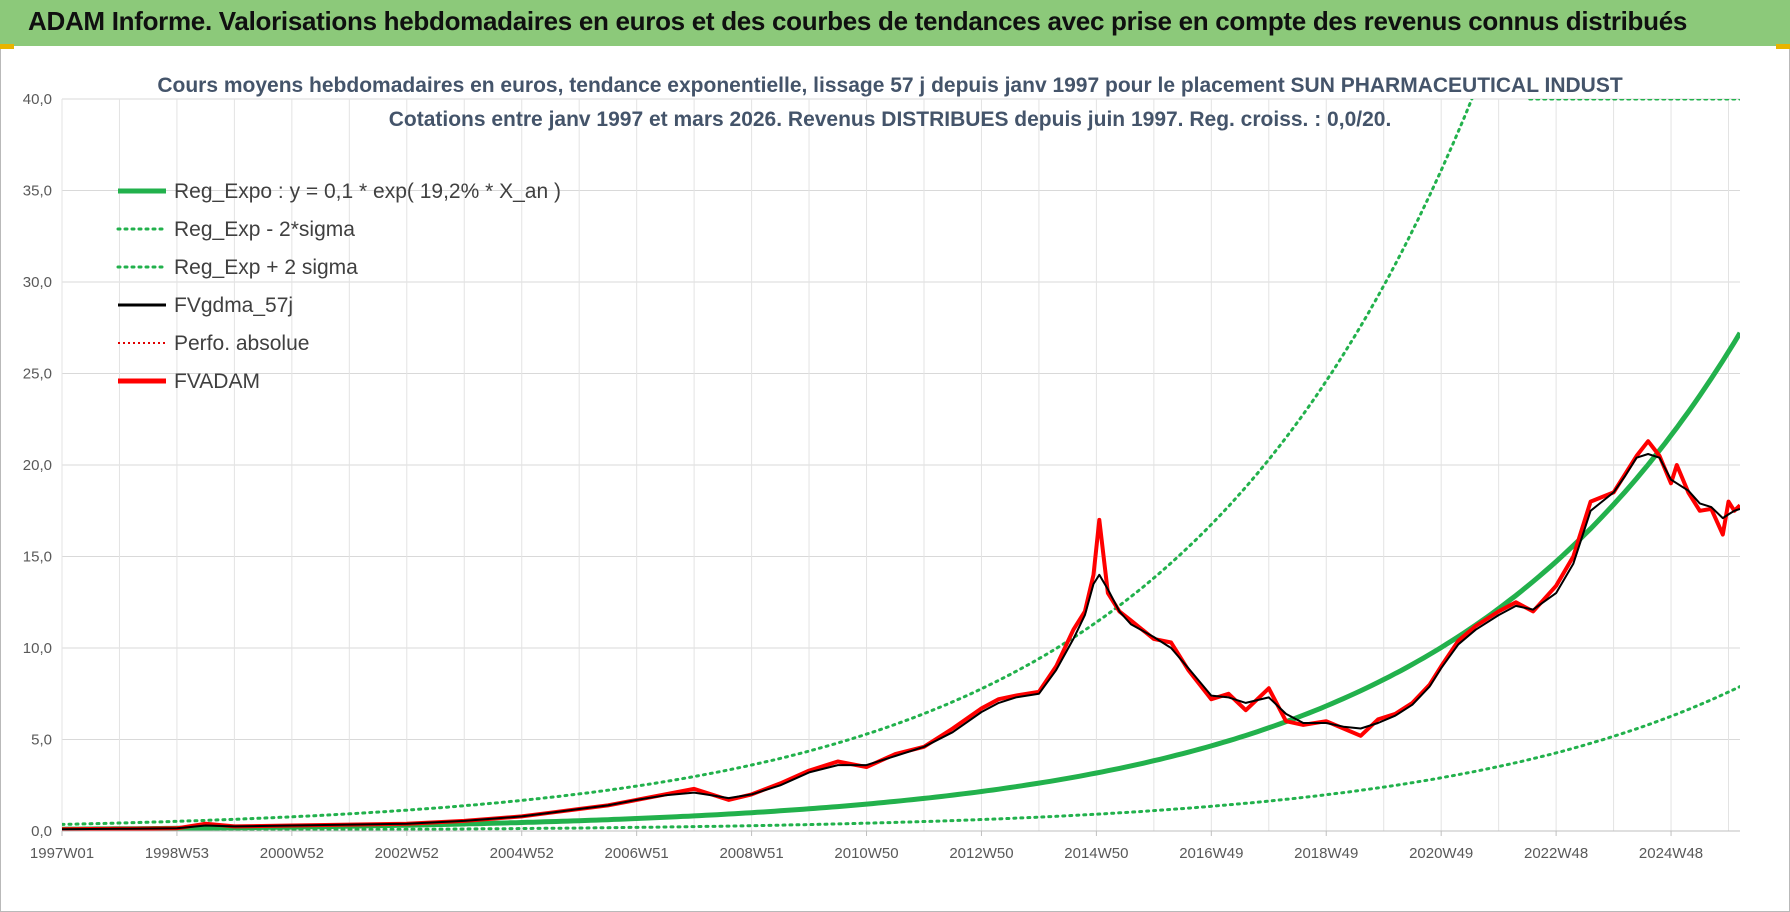  I want to click on corner-marker-left, so click(7, 46).